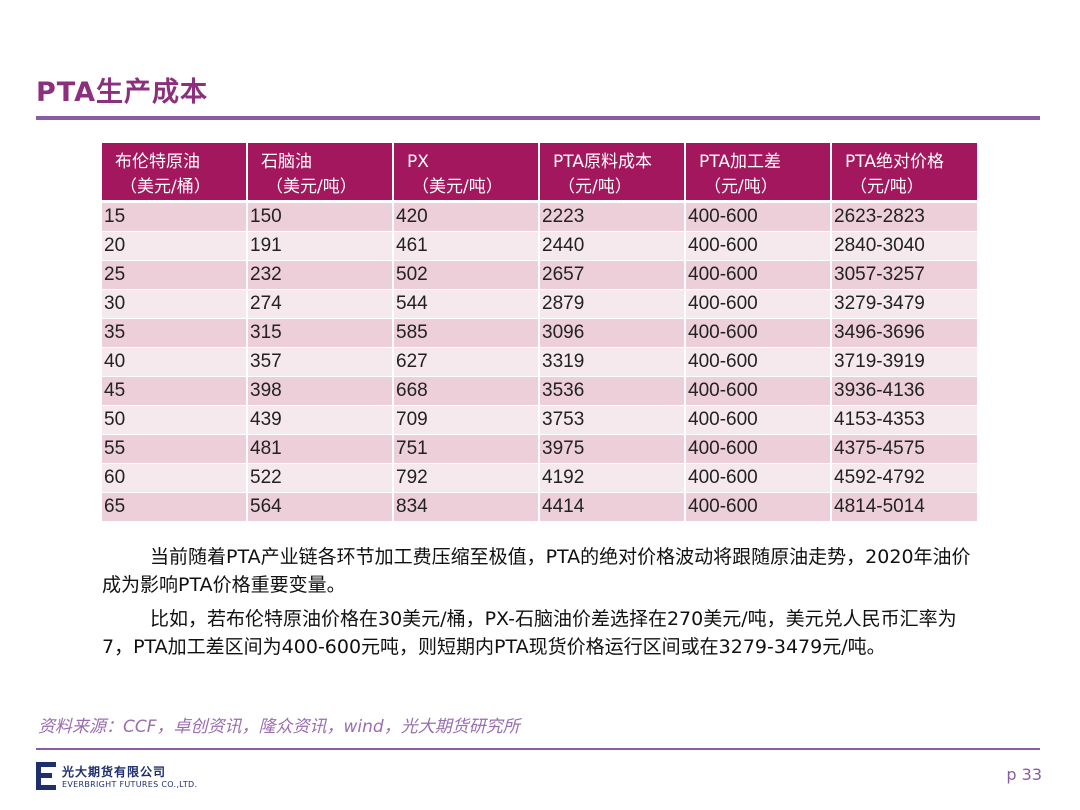  Describe the element at coordinates (467, 304) in the screenshot. I see `table-cell: 544` at that location.